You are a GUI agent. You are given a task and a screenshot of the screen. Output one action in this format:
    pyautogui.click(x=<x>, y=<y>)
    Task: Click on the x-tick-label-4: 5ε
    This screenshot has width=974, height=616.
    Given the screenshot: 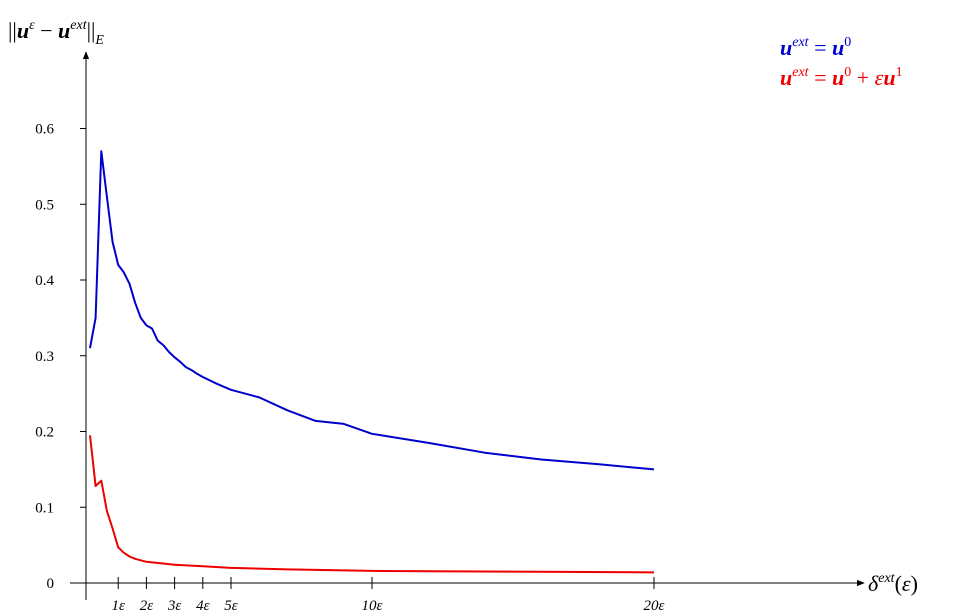 What is the action you would take?
    pyautogui.click(x=231, y=606)
    